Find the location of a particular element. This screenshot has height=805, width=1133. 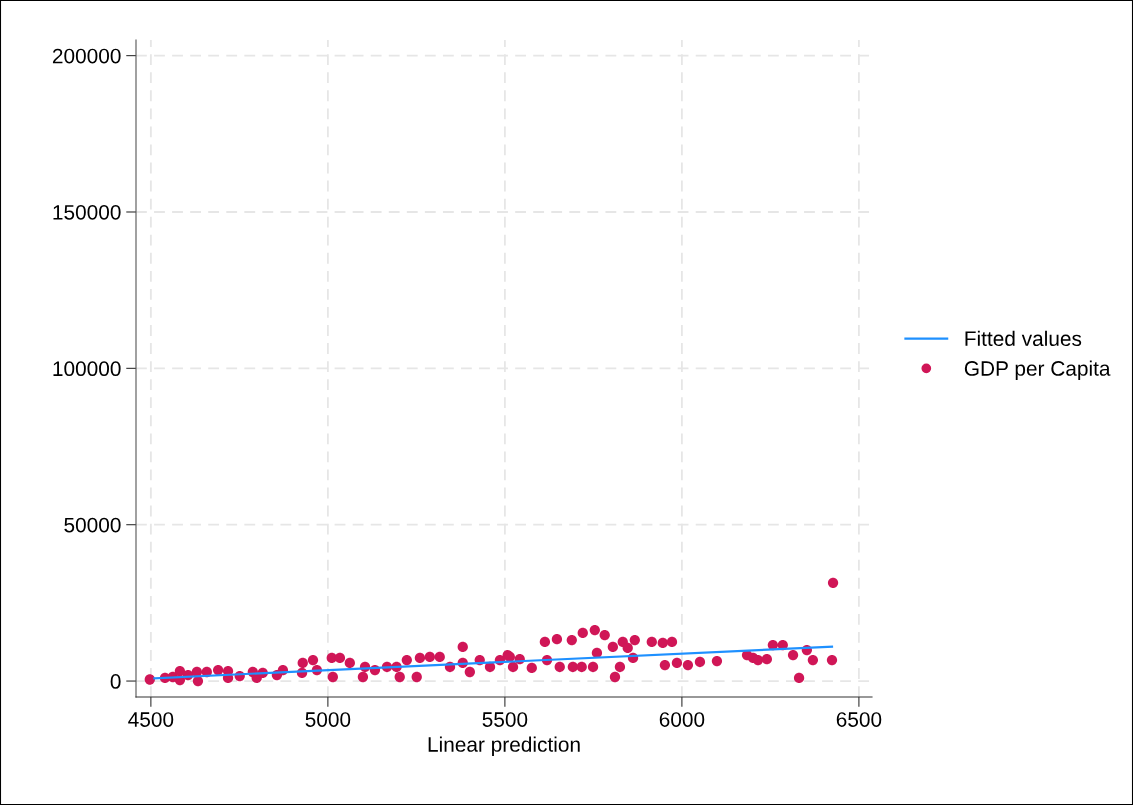

y-tick-label: 200000 is located at coordinates (86, 56).